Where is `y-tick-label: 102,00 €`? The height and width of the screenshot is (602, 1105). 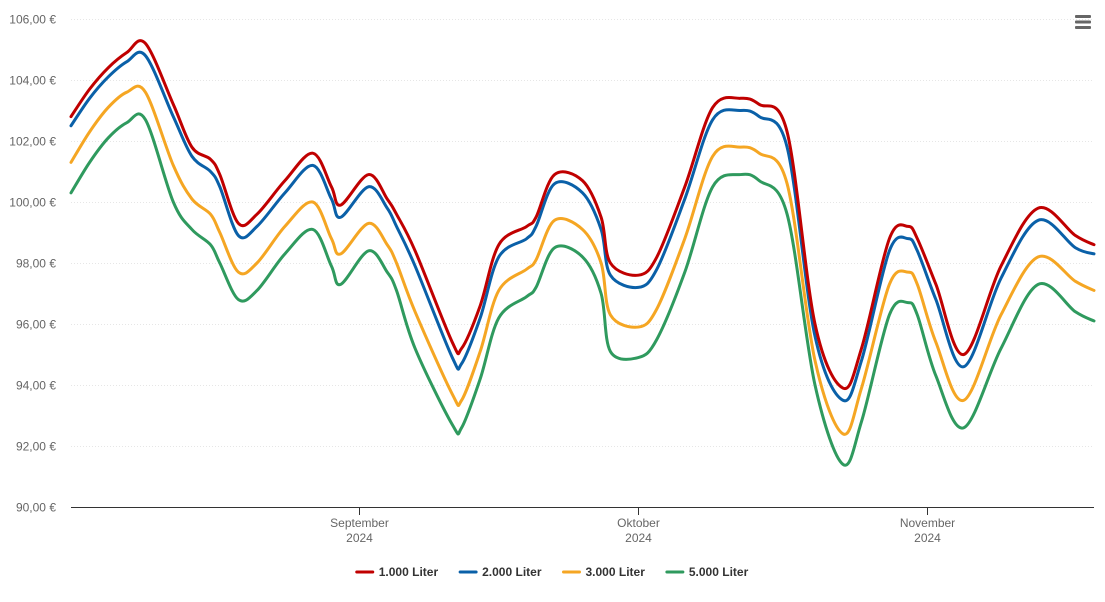 y-tick-label: 102,00 € is located at coordinates (32, 142).